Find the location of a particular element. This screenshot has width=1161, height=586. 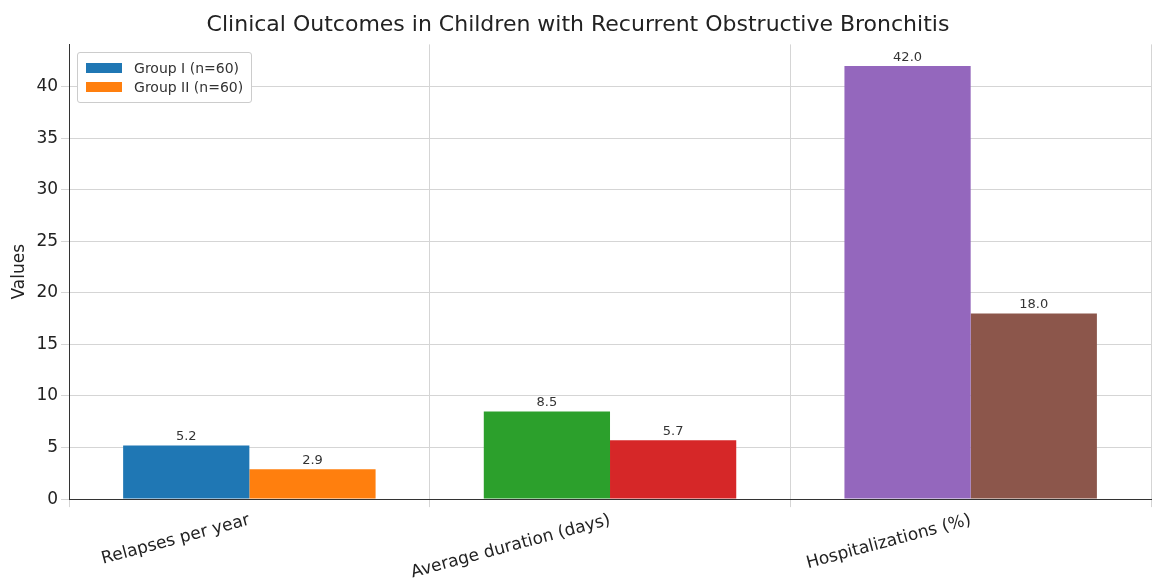

y-tick-label: 40 is located at coordinates (47, 85).